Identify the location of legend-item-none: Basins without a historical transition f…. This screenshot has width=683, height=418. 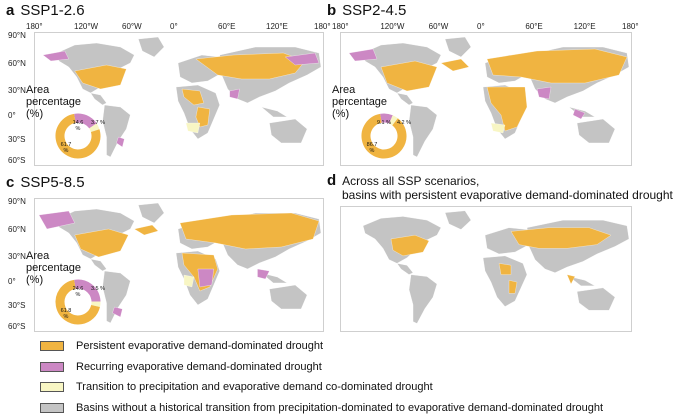
(321, 408).